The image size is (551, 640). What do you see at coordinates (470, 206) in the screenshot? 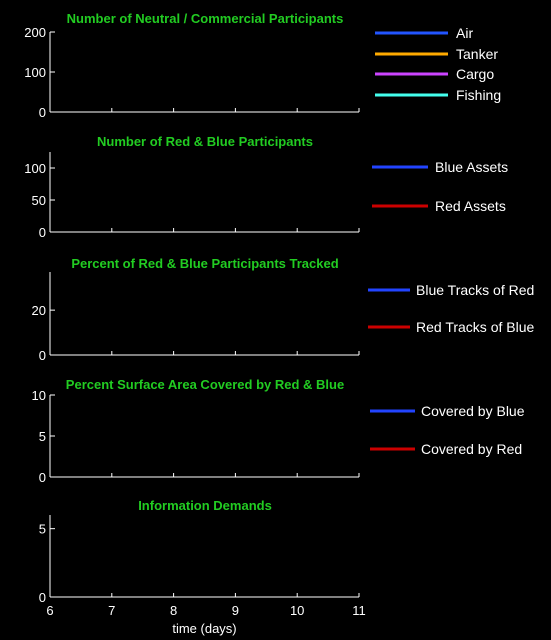
I see `legend-label-red-assets: Red Assets` at bounding box center [470, 206].